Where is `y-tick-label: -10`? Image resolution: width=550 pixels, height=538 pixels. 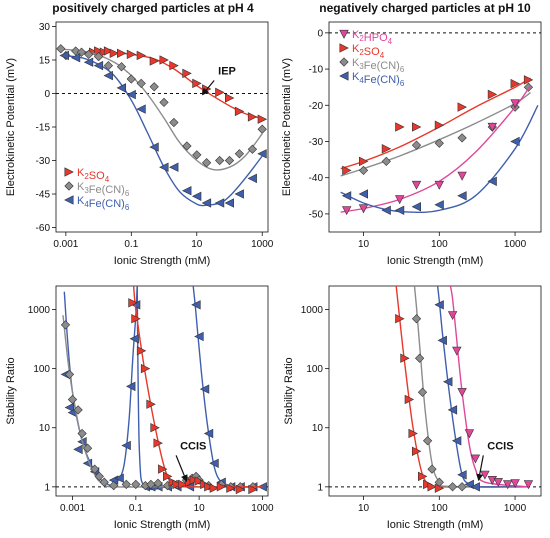 y-tick-label: -10 is located at coordinates (316, 70).